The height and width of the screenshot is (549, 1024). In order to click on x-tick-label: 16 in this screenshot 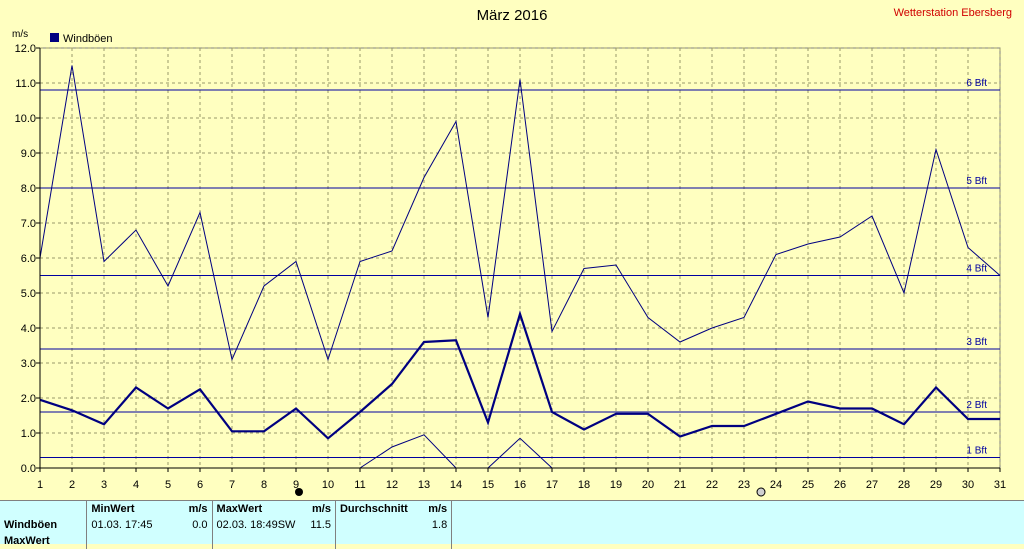, I will do `click(520, 485)`.